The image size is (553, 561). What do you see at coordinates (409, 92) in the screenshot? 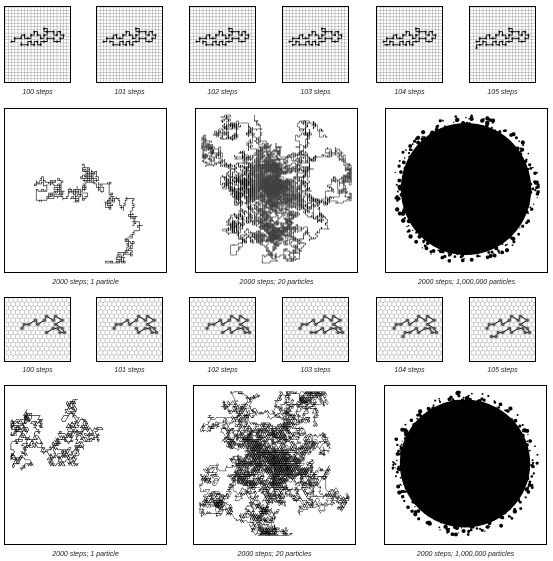
I see `caption-square-104: 104 steps` at bounding box center [409, 92].